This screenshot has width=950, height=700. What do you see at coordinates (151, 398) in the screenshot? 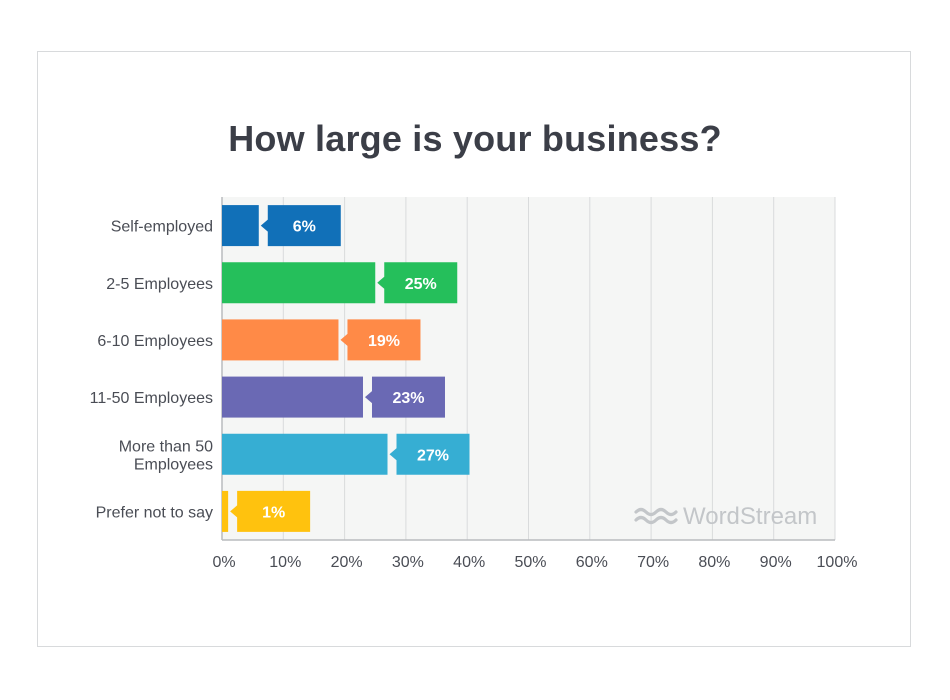
I see `category-label: 11-50 Employees` at bounding box center [151, 398].